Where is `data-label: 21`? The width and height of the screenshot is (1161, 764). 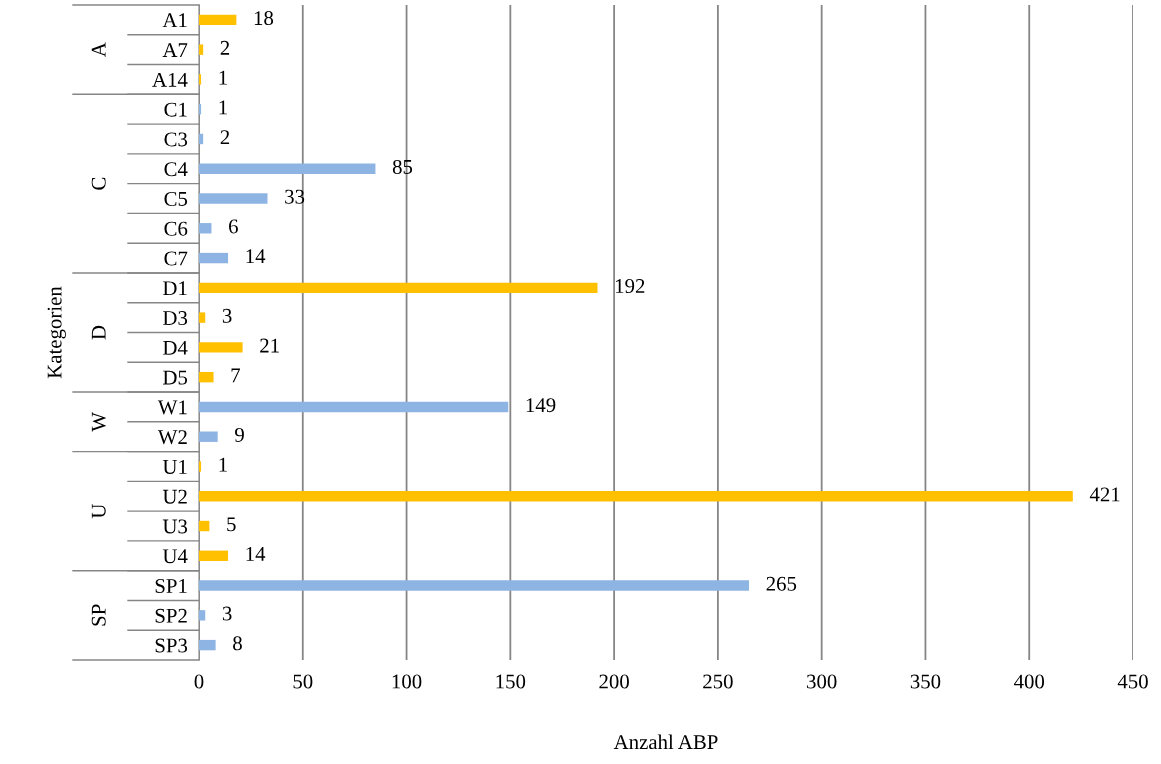 data-label: 21 is located at coordinates (269, 345).